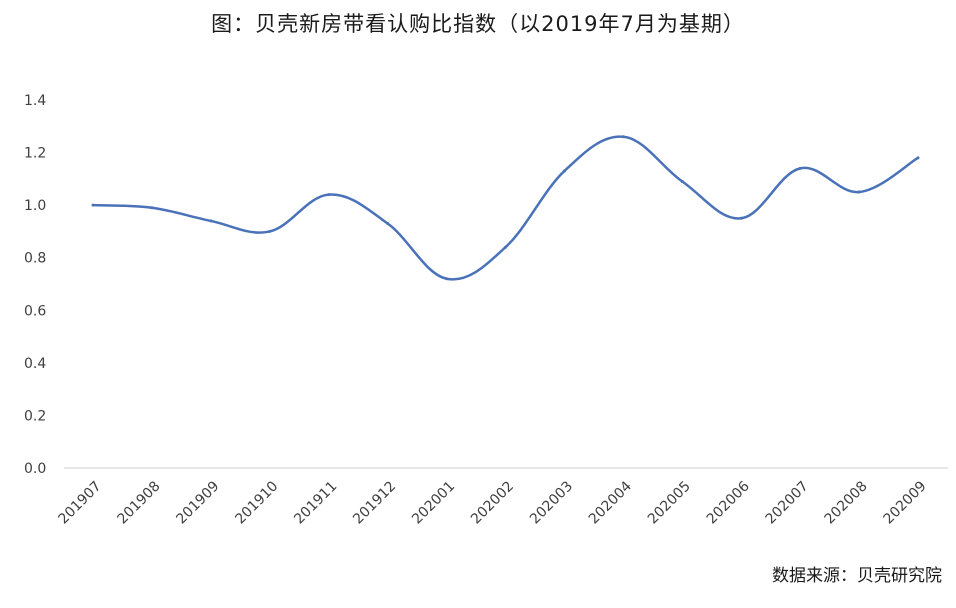 The height and width of the screenshot is (608, 956). I want to click on y-tick-label: 0.0, so click(35, 469).